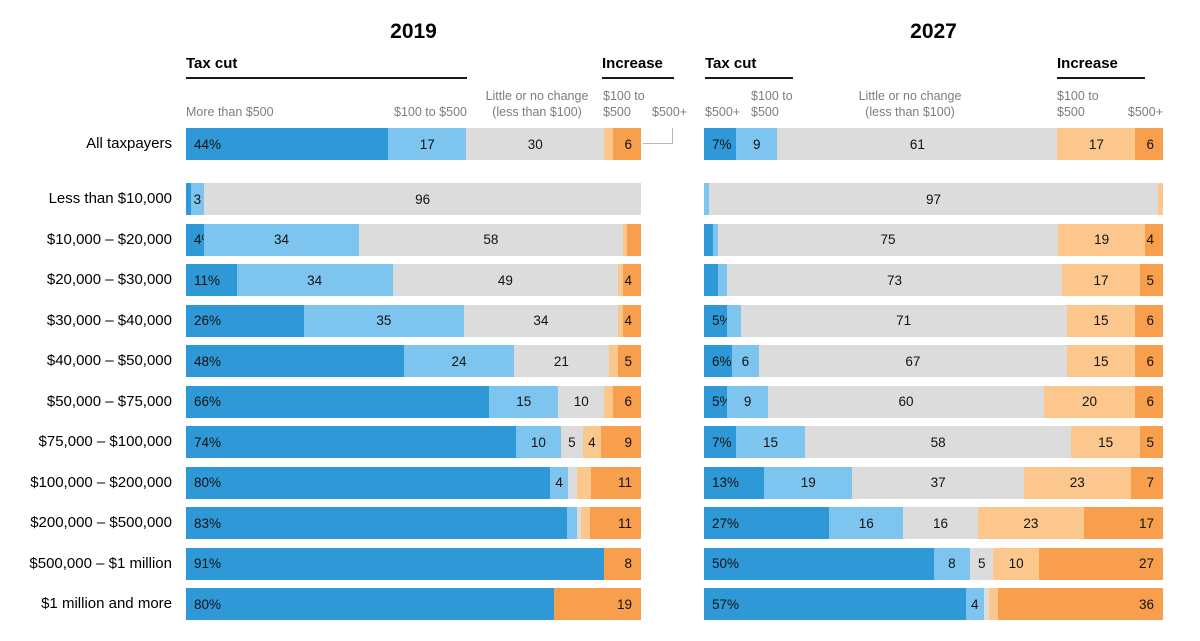 The image size is (1200, 641). I want to click on bar-segment-cut-more-than-500: 13%, so click(734, 482).